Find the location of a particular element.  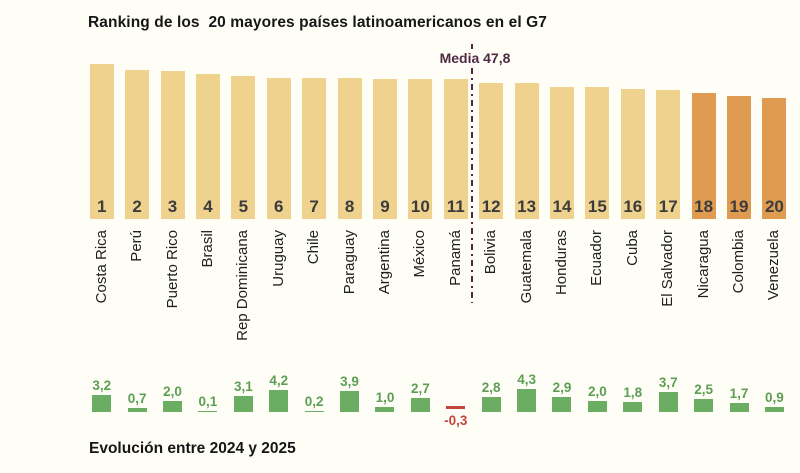

country-column: 17 El Salvador 3,7 is located at coordinates (668, 236).